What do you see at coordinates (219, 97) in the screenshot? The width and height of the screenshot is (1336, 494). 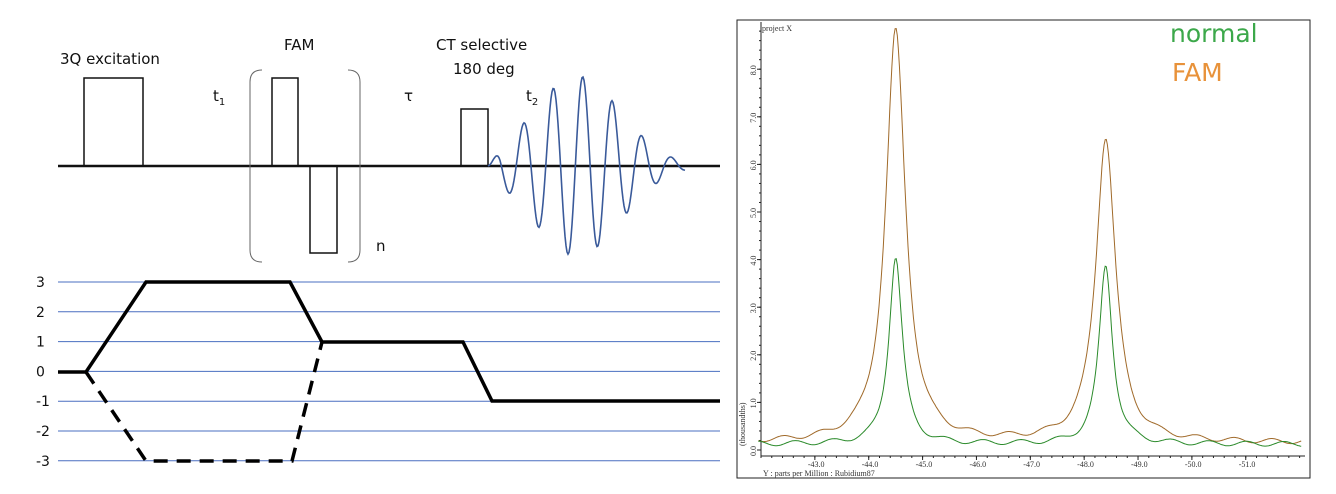 I see `label-t1: t1` at bounding box center [219, 97].